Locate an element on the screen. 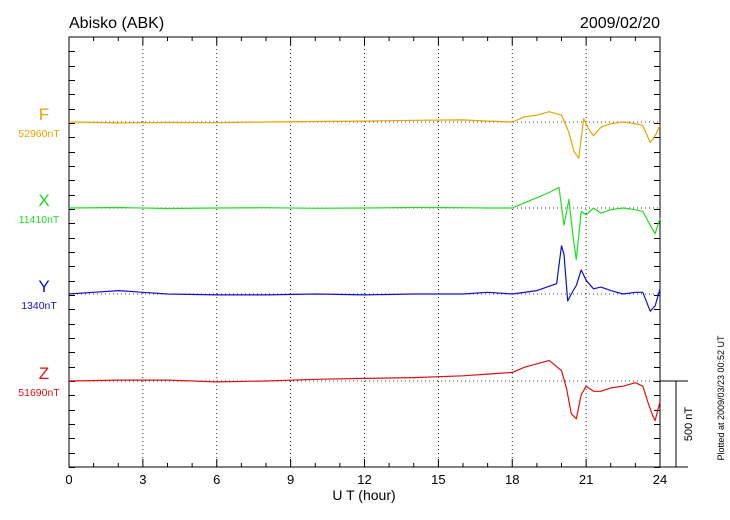 This screenshot has height=520, width=730. x-tick-labels: 0 3 6 9 12 15 18 21 24 is located at coordinates (366, 479).